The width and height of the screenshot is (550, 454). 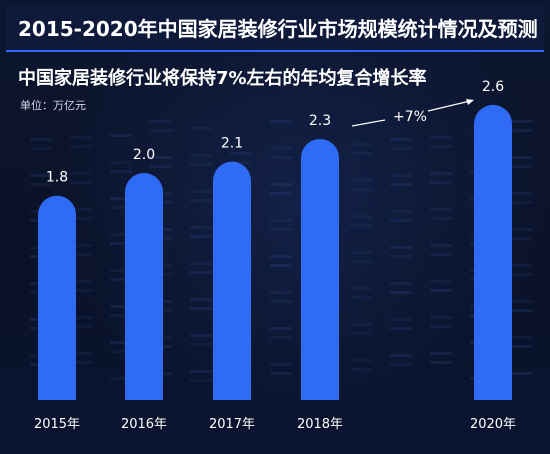 I want to click on title-band: 2015-2020年中国家居装修行业市场规模统计情况及预测, so click(x=275, y=29).